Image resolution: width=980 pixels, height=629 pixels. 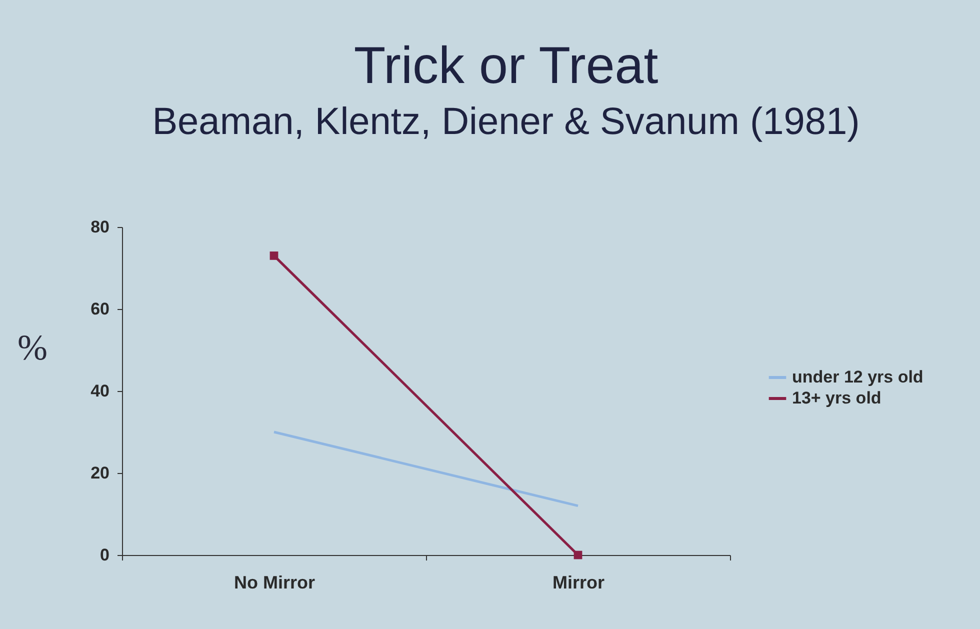 I want to click on legend-label: under 12 yrs old, so click(x=858, y=377).